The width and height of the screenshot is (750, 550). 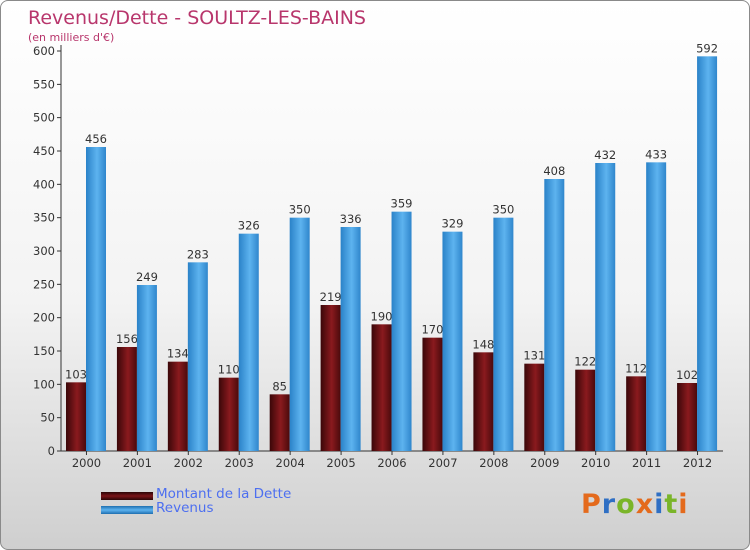 What do you see at coordinates (44, 184) in the screenshot?
I see `y-tick-label: 400` at bounding box center [44, 184].